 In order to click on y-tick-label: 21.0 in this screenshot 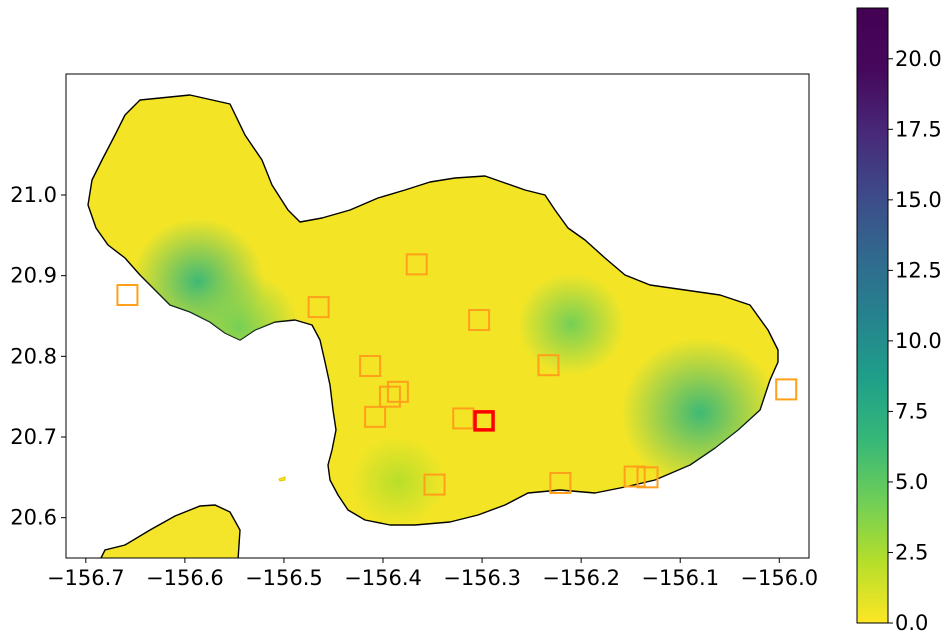, I will do `click(33, 195)`.